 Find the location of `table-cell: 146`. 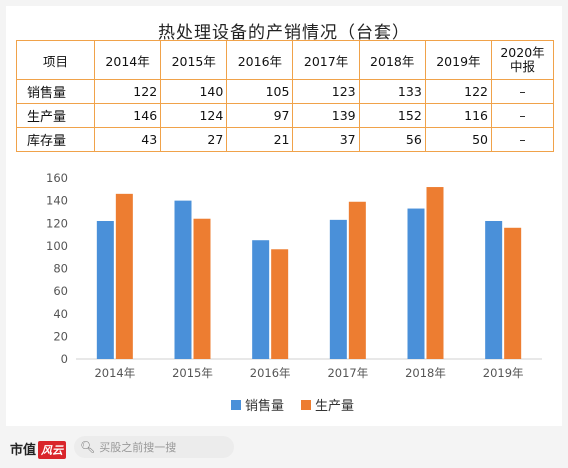

table-cell: 146 is located at coordinates (127, 115).